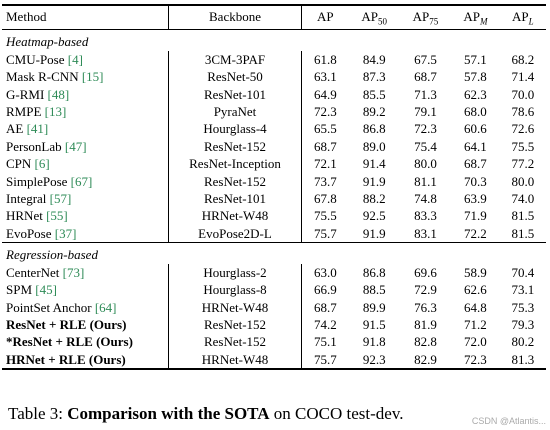 Image resolution: width=550 pixels, height=430 pixels. Describe the element at coordinates (60, 199) in the screenshot. I see `citation-link: [57]` at that location.